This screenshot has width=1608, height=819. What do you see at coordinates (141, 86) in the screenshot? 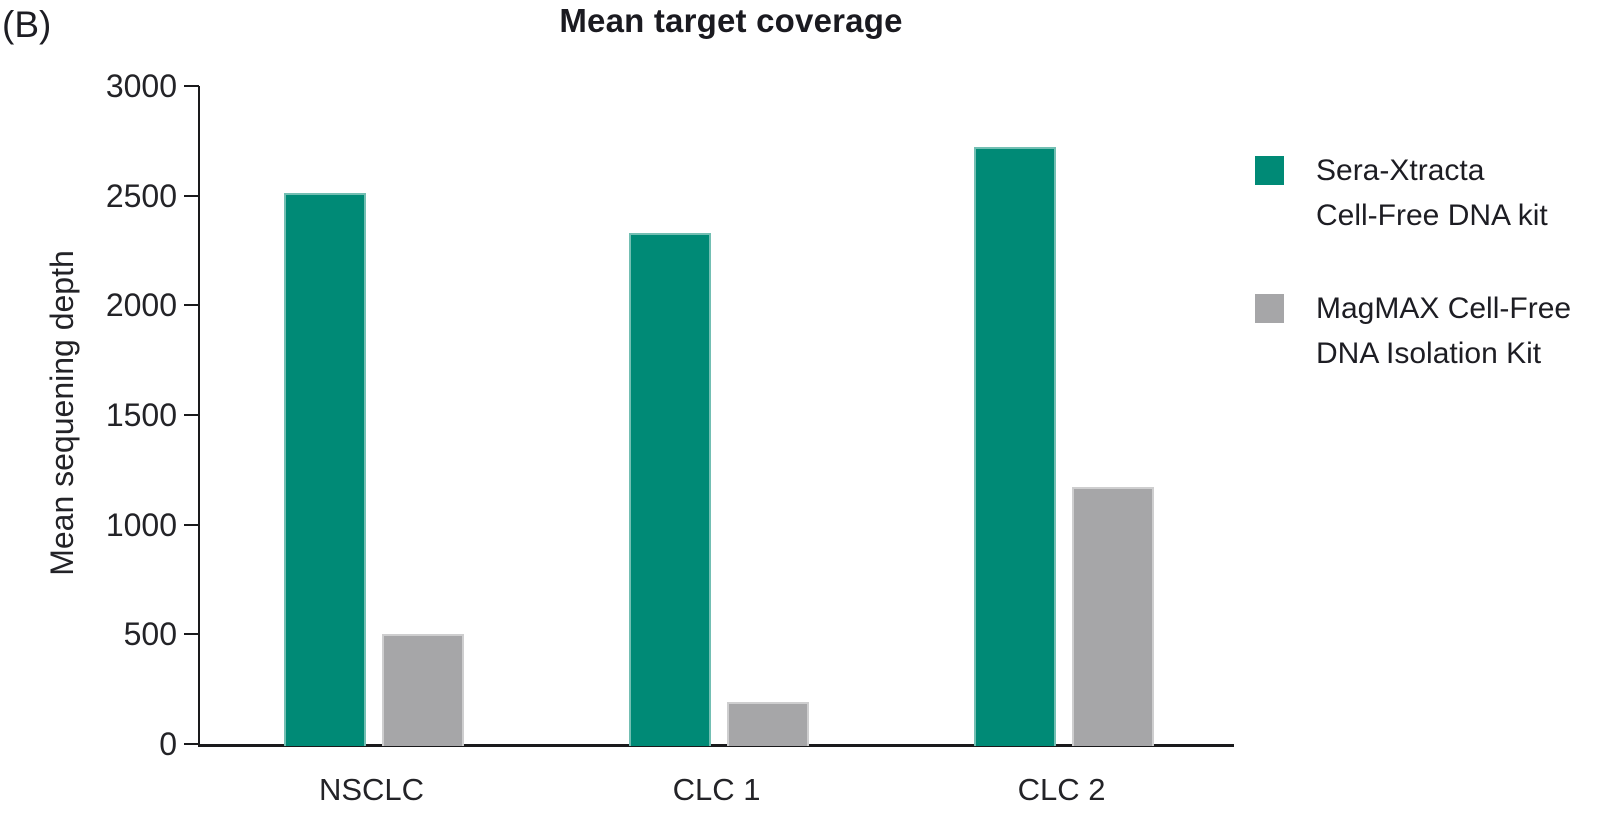
I see `y-tick-label: 3000` at bounding box center [141, 86].